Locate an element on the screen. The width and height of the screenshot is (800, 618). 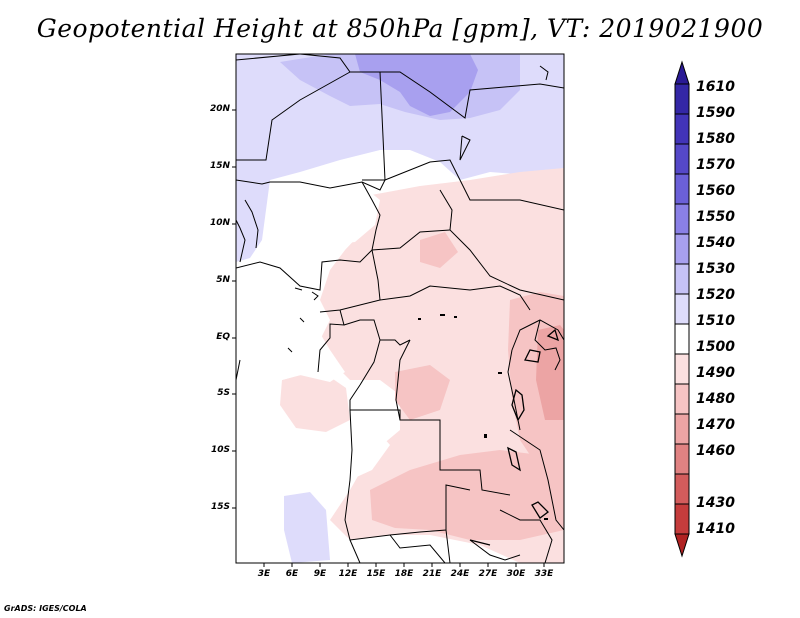
contour-1480-east is located at coordinates (550, 372).